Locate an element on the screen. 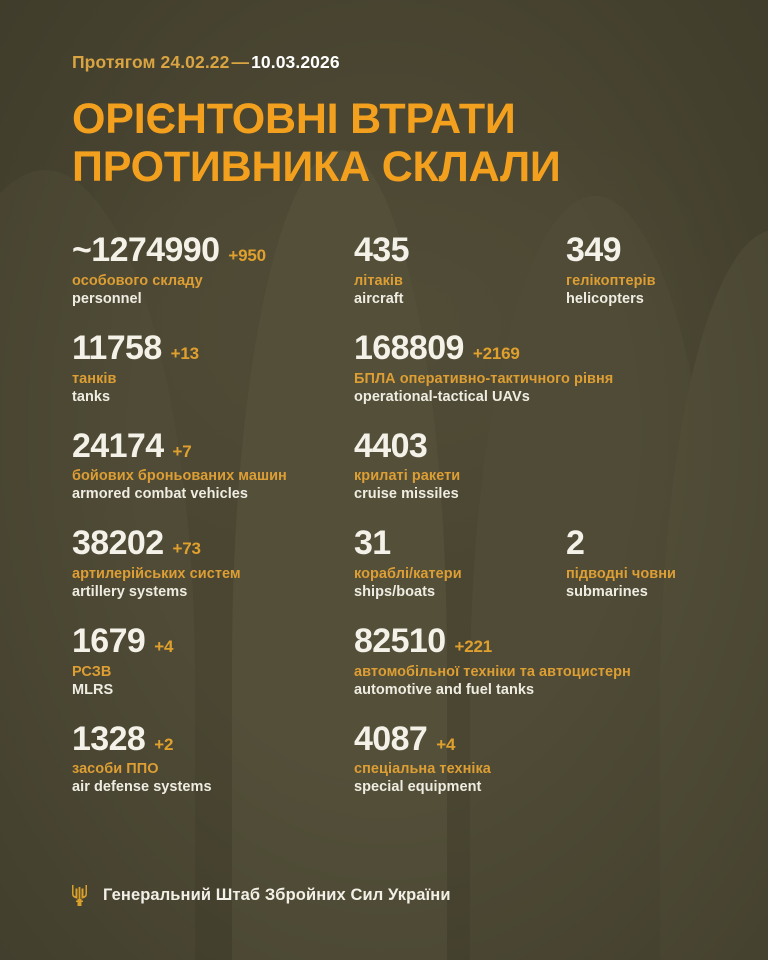 The height and width of the screenshot is (960, 768). stat-label-en: submarines is located at coordinates (607, 592).